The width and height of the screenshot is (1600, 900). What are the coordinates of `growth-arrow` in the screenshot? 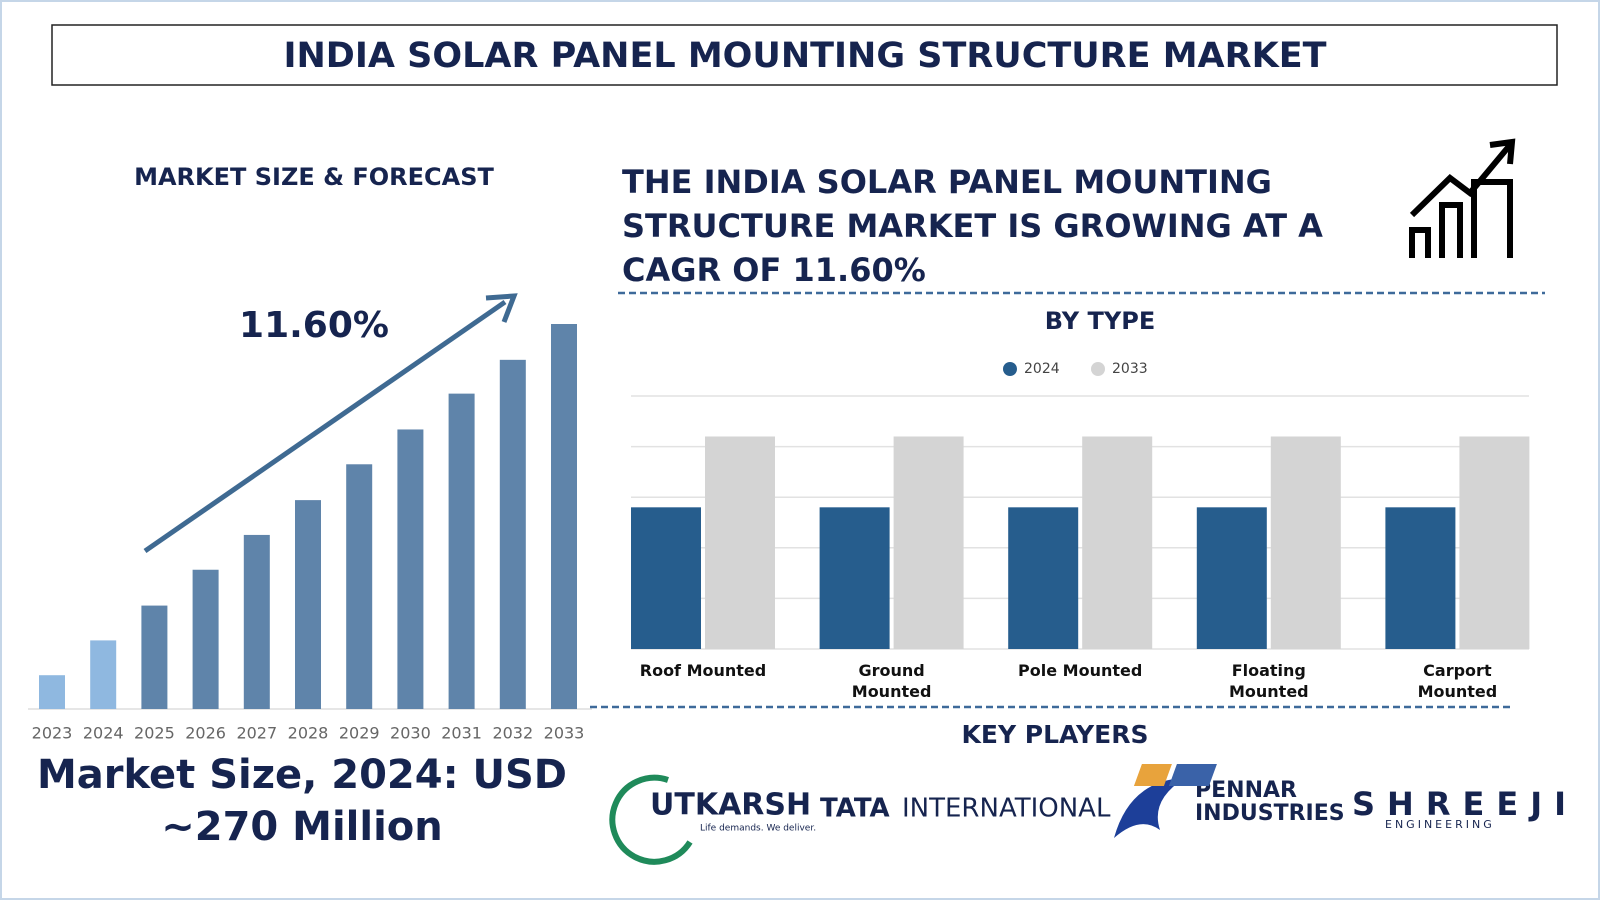 It's located at (325, 426).